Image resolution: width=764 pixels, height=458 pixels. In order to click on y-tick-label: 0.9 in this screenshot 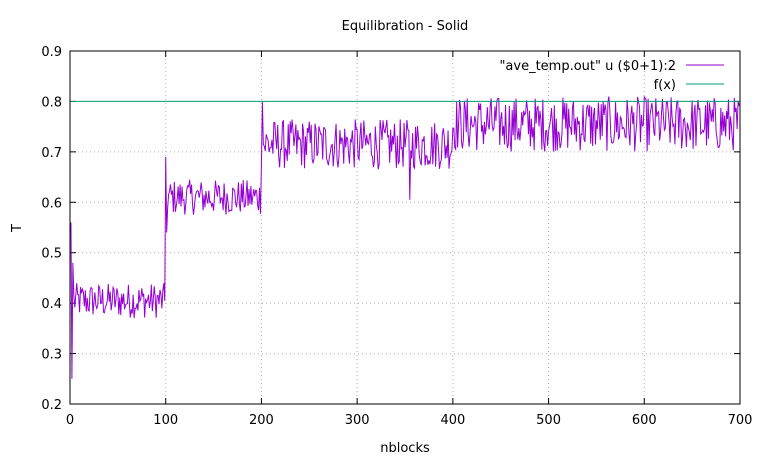, I will do `click(51, 52)`.